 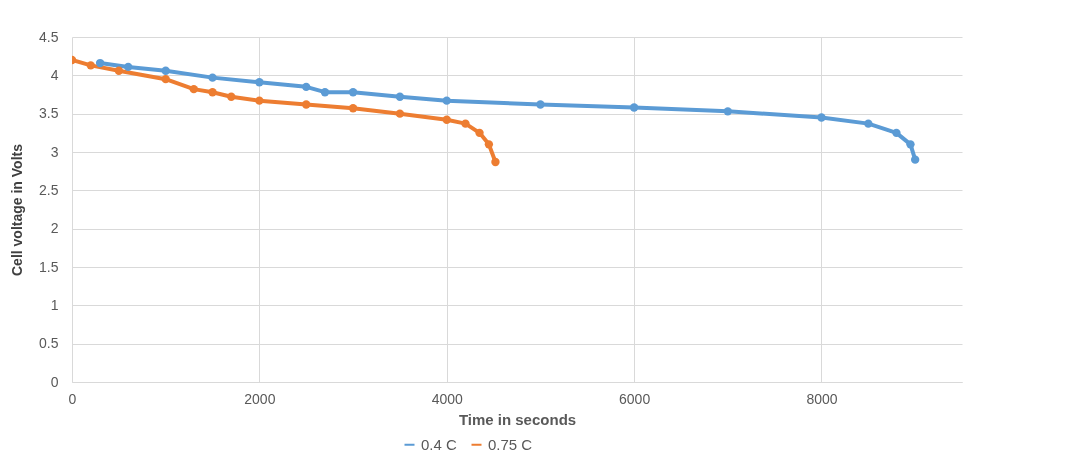 What do you see at coordinates (54, 151) in the screenshot?
I see `y-tick-label: 3` at bounding box center [54, 151].